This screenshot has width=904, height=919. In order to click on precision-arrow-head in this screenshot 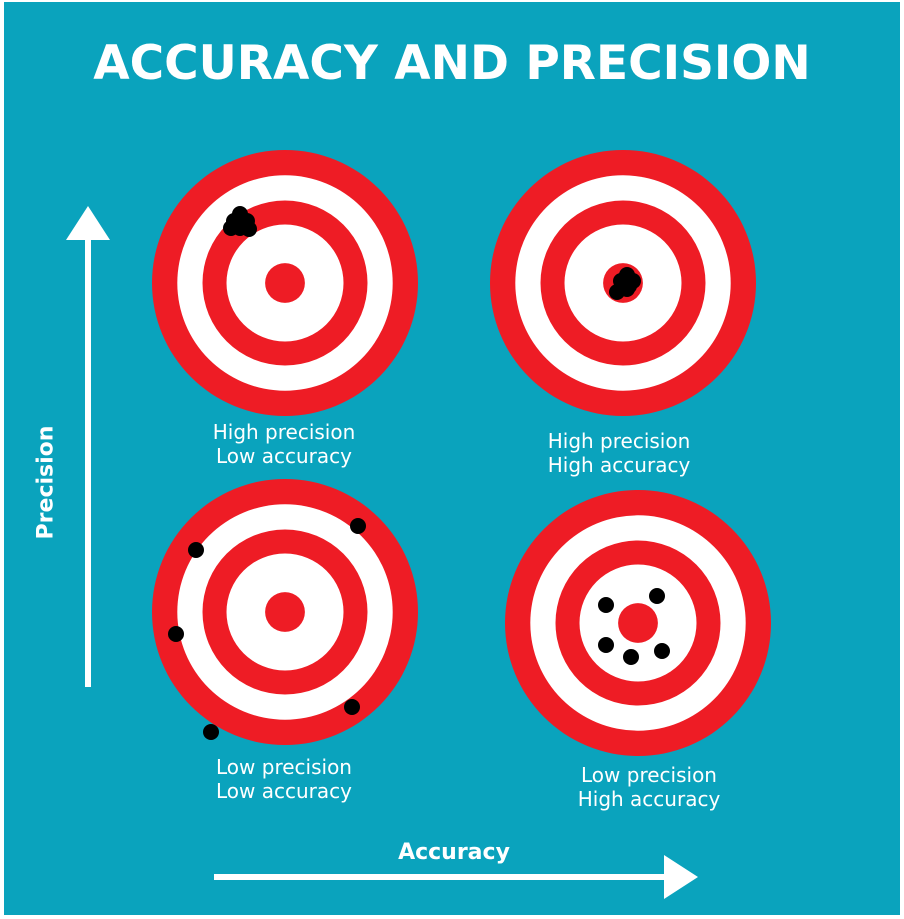, I will do `click(88, 223)`.